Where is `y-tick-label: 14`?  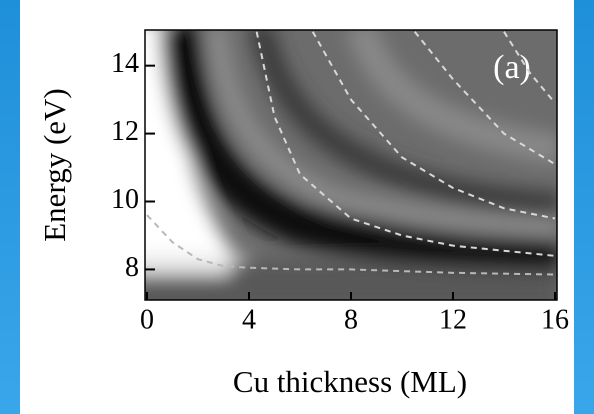 y-tick-label: 14 is located at coordinates (125, 63).